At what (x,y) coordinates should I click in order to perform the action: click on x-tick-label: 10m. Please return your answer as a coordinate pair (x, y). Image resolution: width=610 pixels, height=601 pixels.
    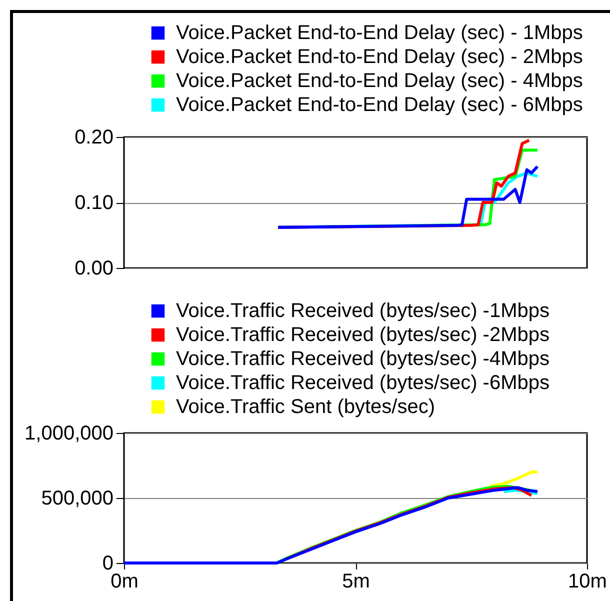
    Looking at the image, I should click on (587, 581).